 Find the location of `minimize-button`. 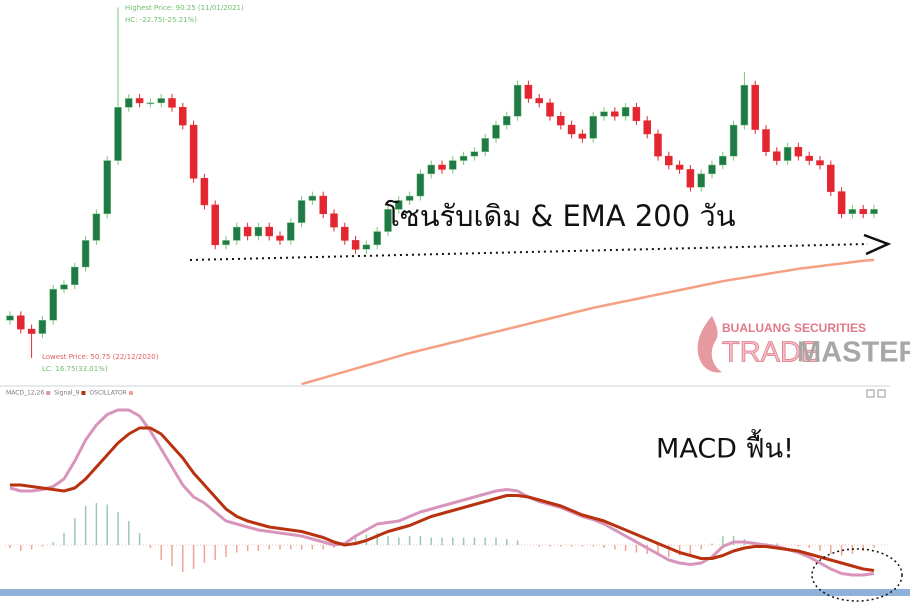

minimize-button is located at coordinates (870, 393).